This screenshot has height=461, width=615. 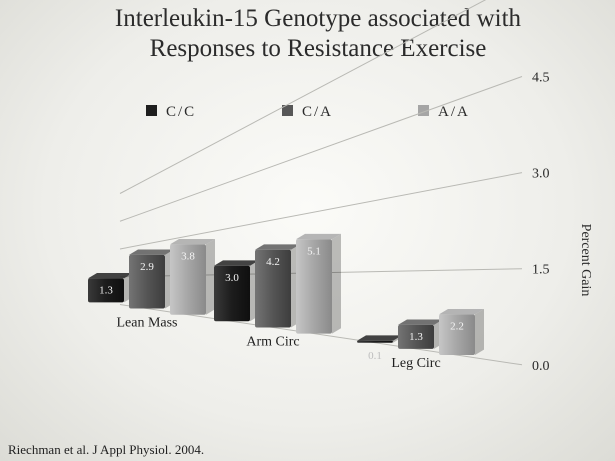 What do you see at coordinates (146, 323) in the screenshot?
I see `category-label: Lean Mass` at bounding box center [146, 323].